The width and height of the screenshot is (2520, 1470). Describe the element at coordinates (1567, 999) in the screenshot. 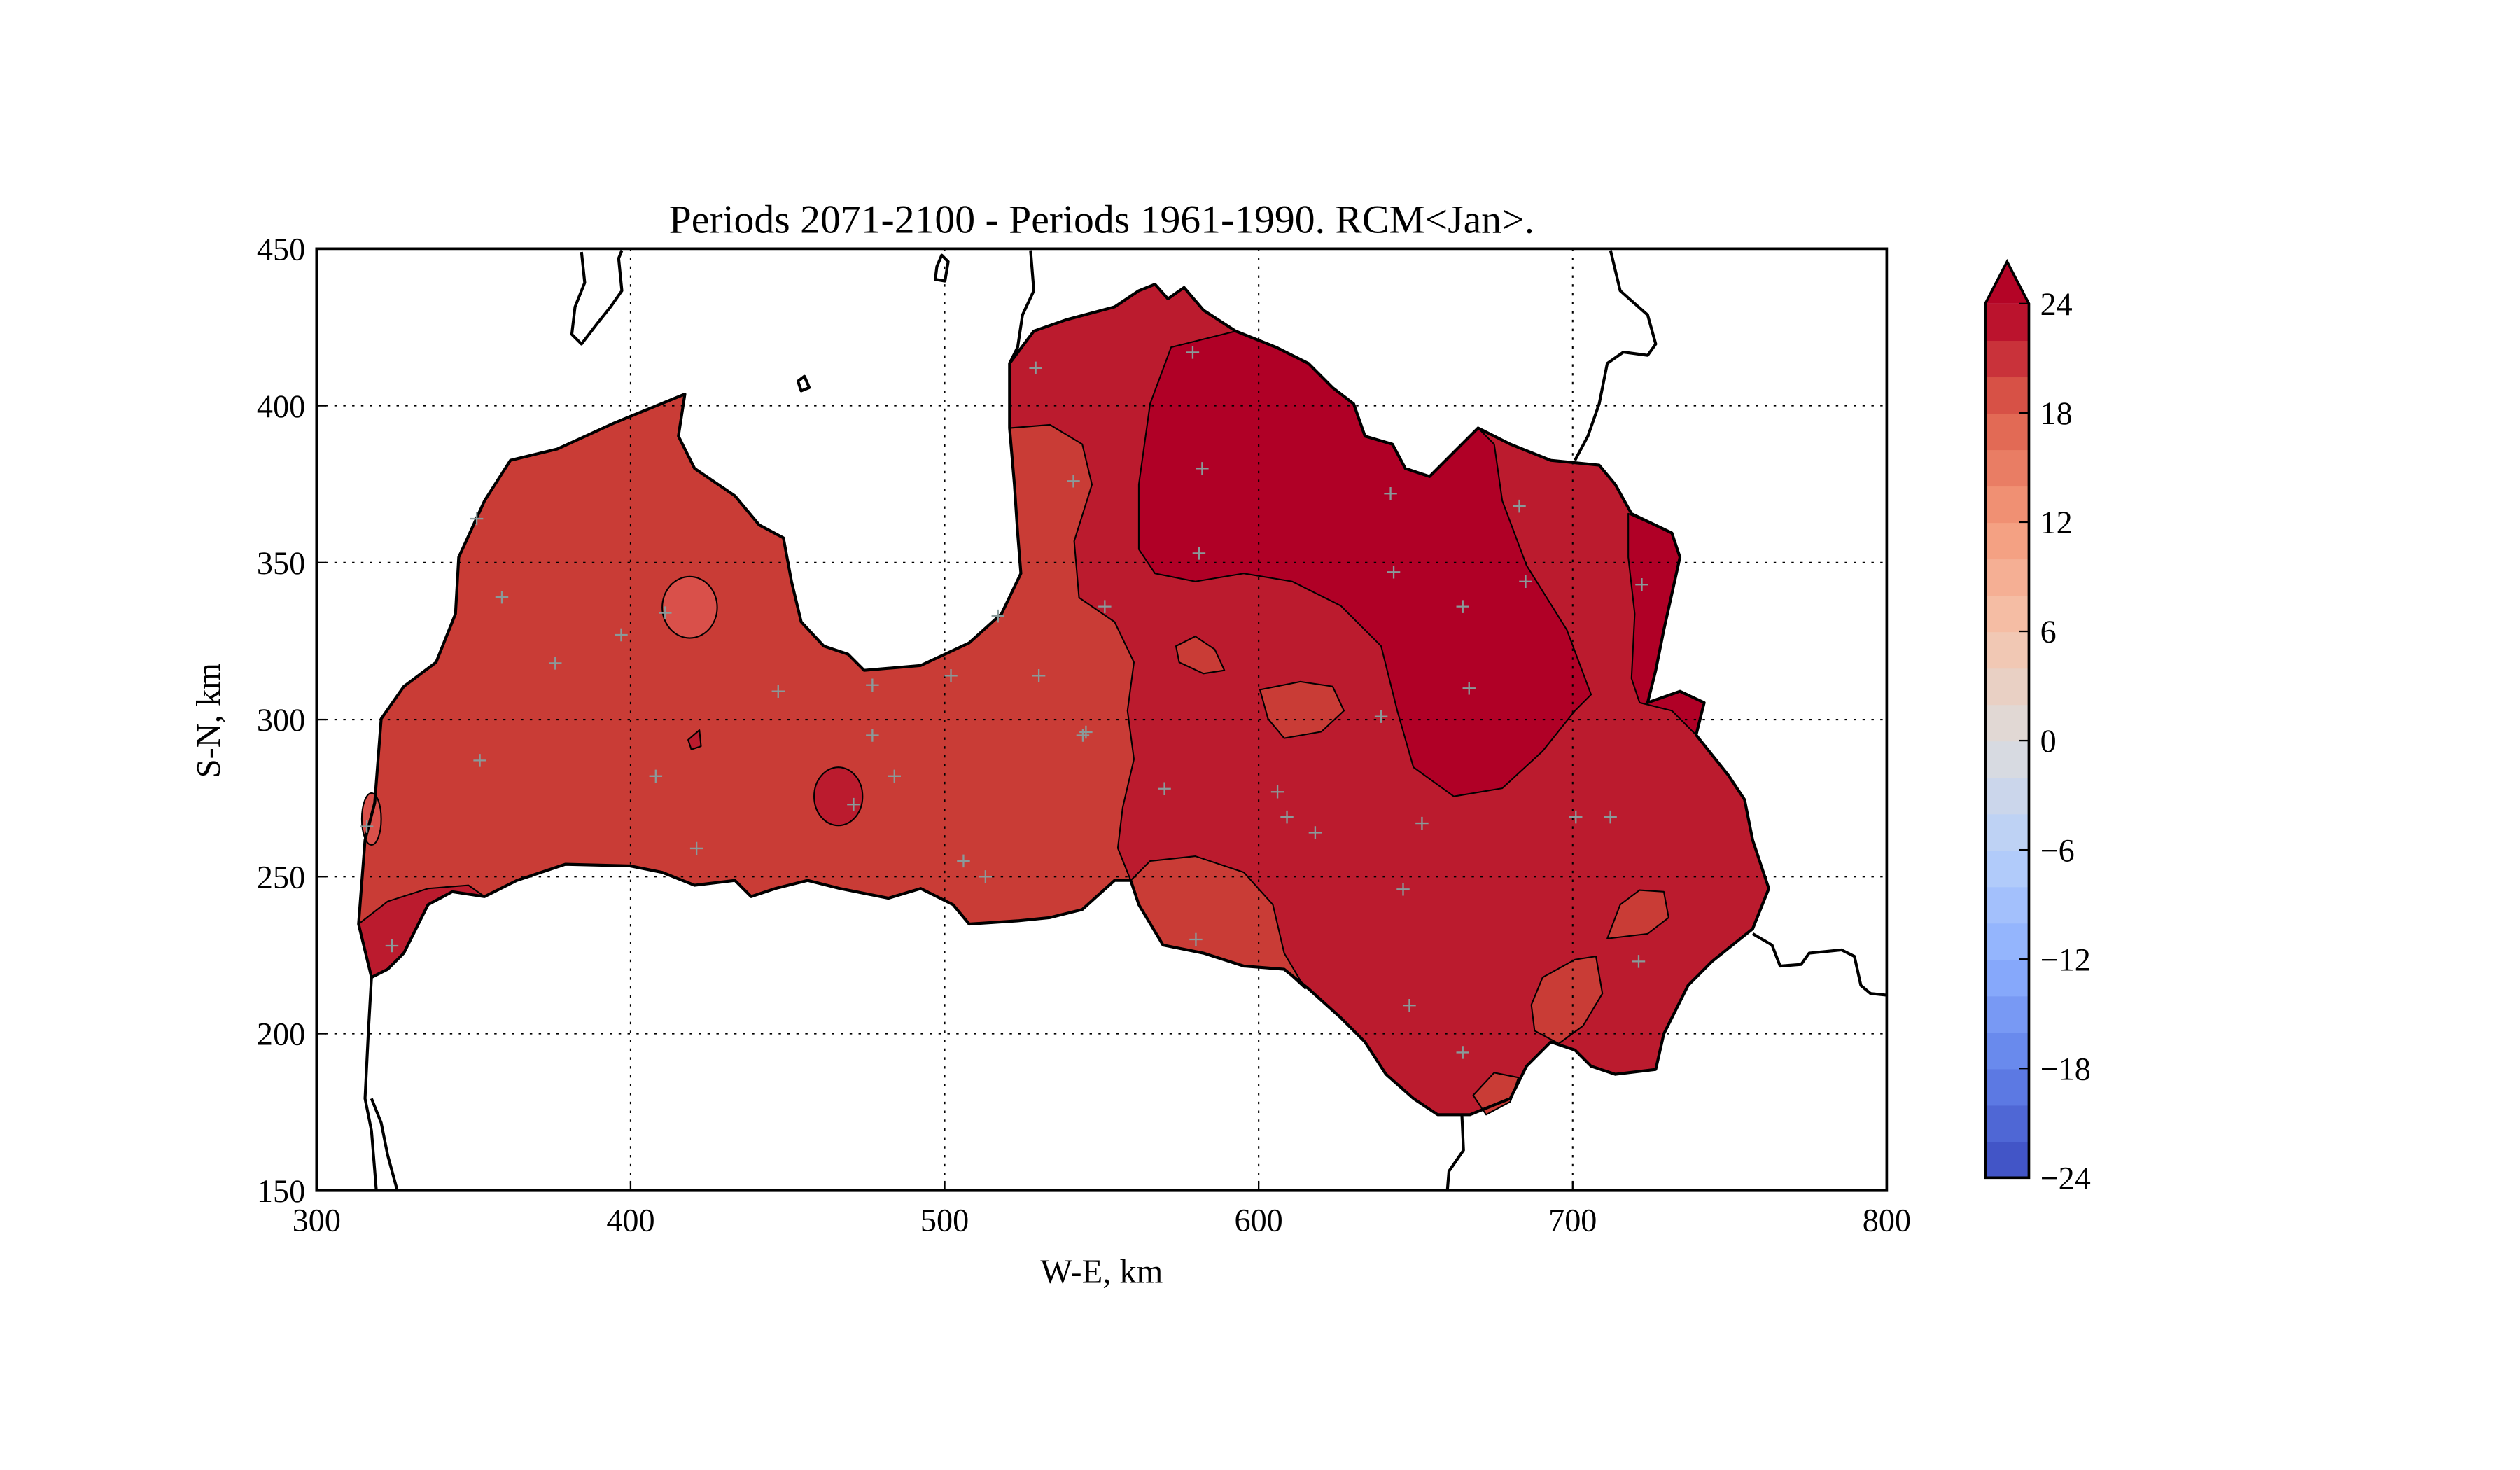

I see `island-level-20-22-d` at that location.